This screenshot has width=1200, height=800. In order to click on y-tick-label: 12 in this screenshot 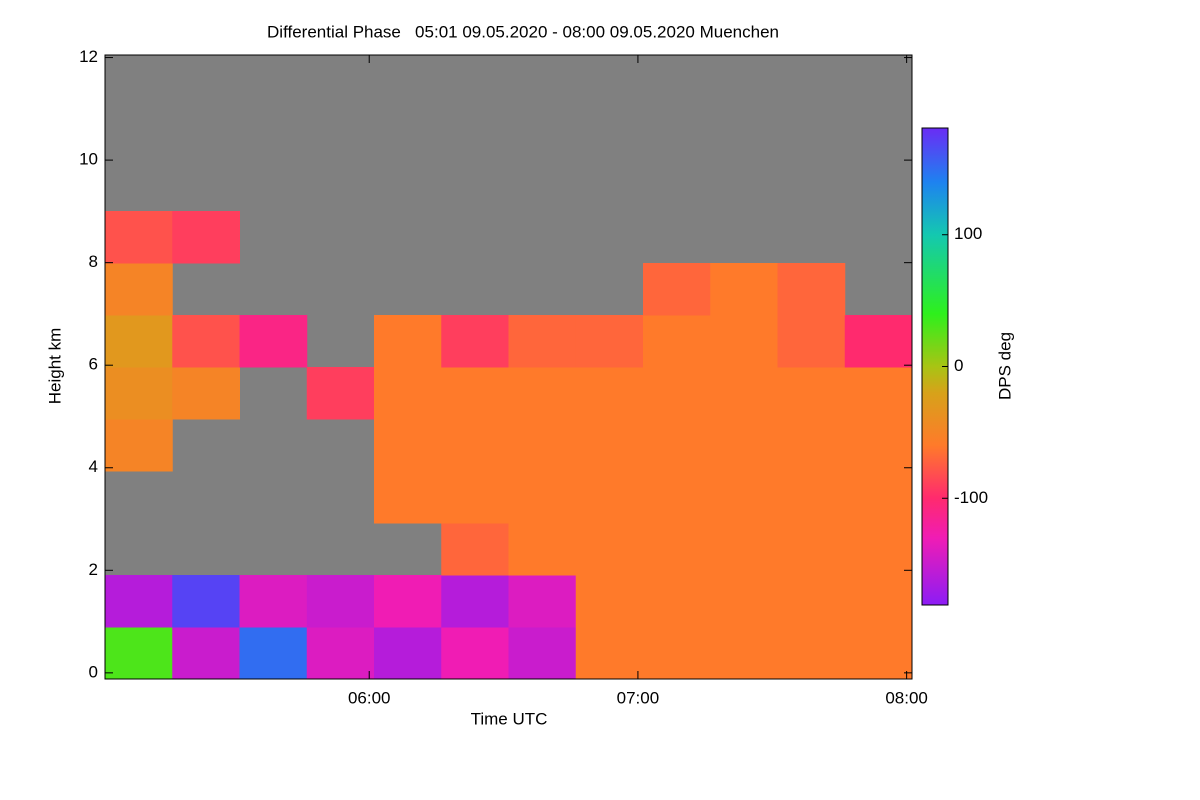, I will do `click(88, 56)`.